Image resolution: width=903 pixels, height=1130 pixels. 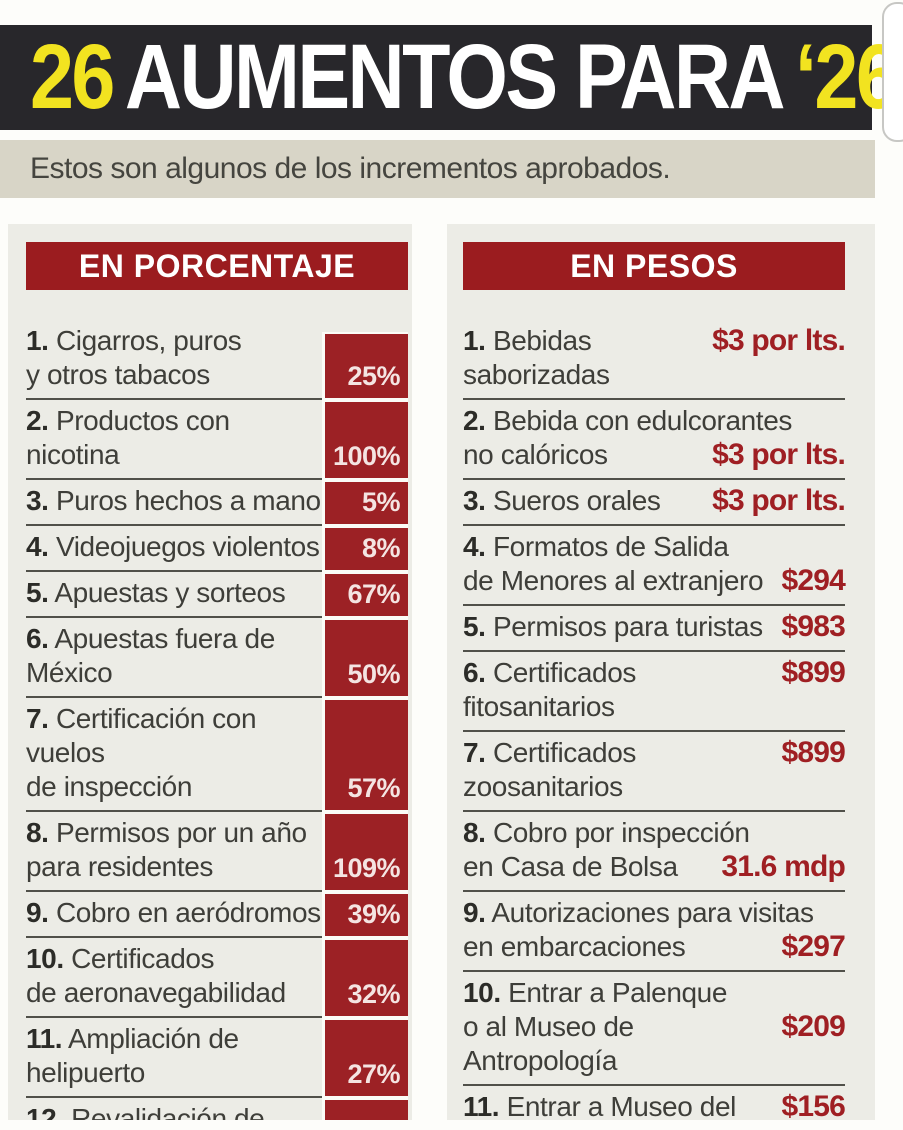 What do you see at coordinates (627, 420) in the screenshot?
I see `row-text: 2. Bebida con edulcorantes` at bounding box center [627, 420].